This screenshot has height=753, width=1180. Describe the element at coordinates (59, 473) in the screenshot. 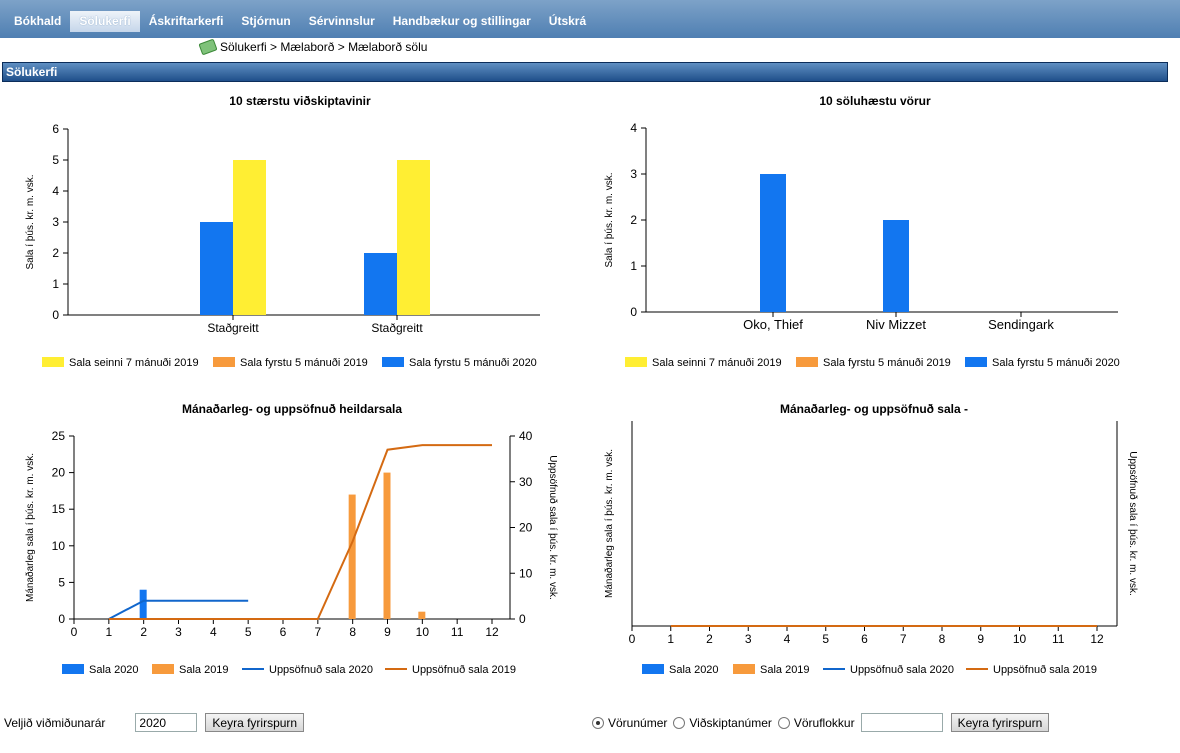

I see `y-tick-label: 20` at that location.